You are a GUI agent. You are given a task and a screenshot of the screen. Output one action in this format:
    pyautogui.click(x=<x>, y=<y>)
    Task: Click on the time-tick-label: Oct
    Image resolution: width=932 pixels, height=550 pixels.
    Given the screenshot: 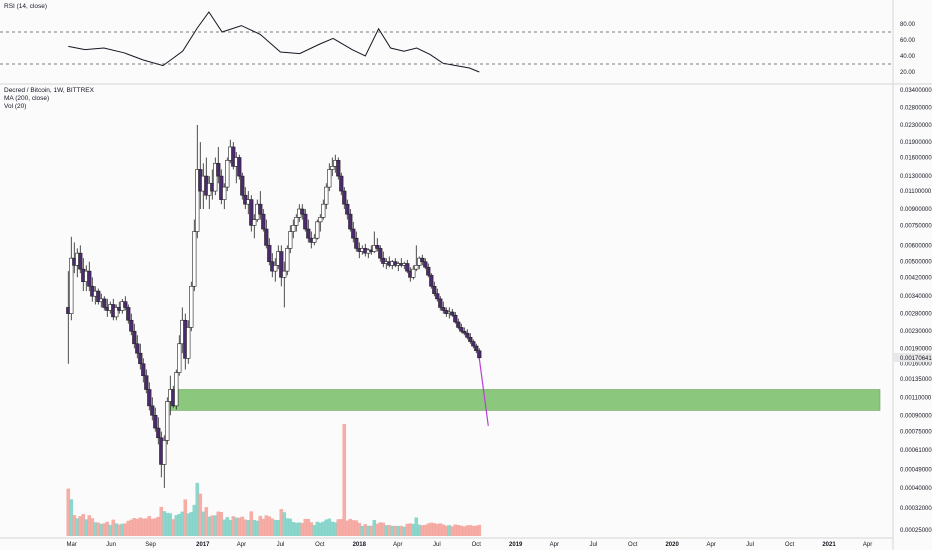 What is the action you would take?
    pyautogui.click(x=477, y=545)
    